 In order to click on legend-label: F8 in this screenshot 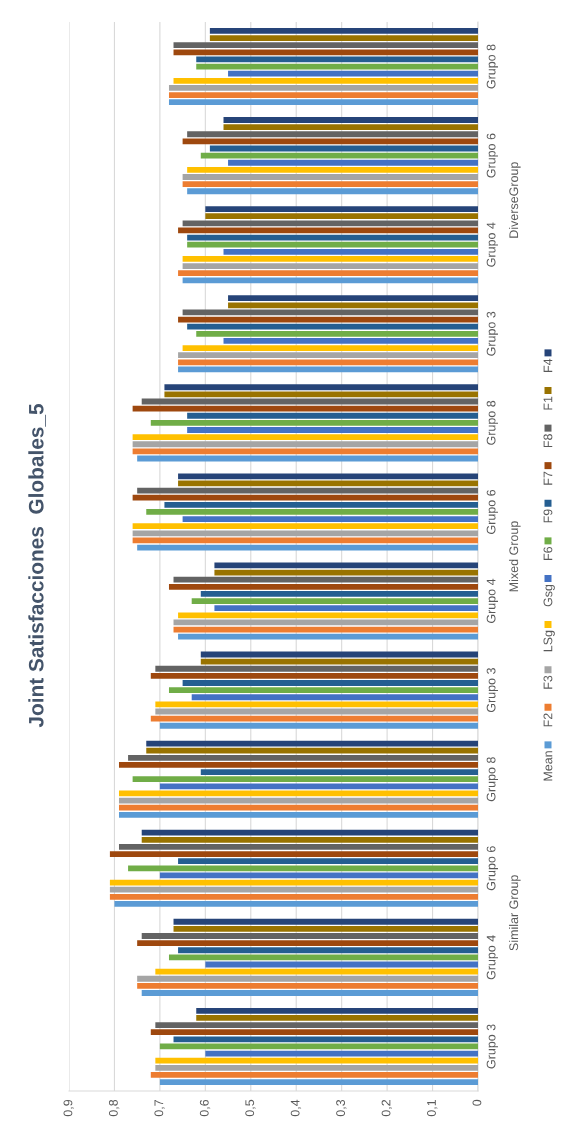, I will do `click(548, 441)`.